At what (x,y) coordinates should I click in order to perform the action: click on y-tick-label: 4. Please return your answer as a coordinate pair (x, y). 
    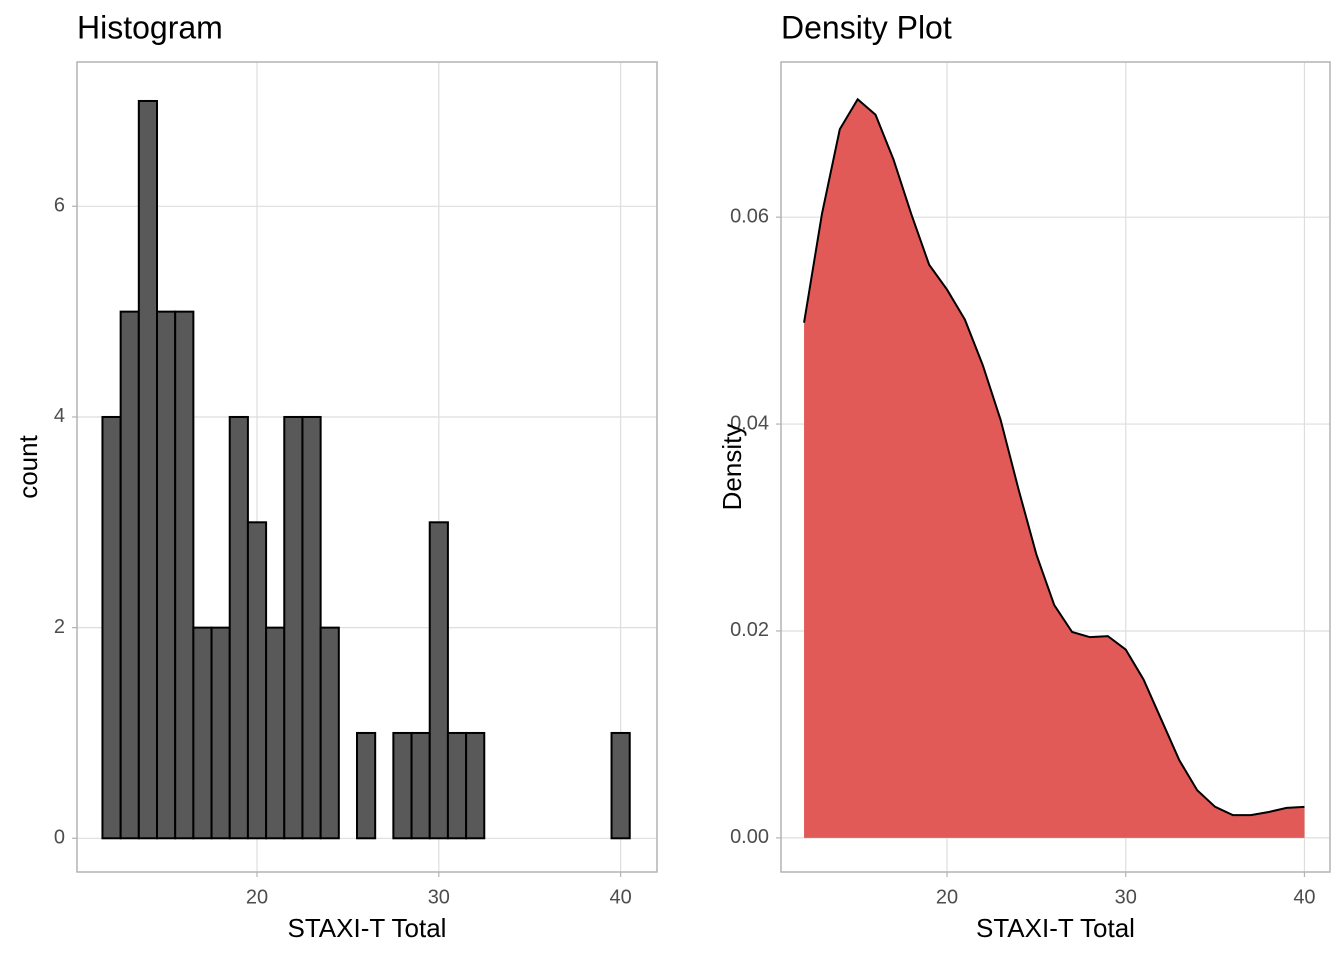
    Looking at the image, I should click on (59, 416).